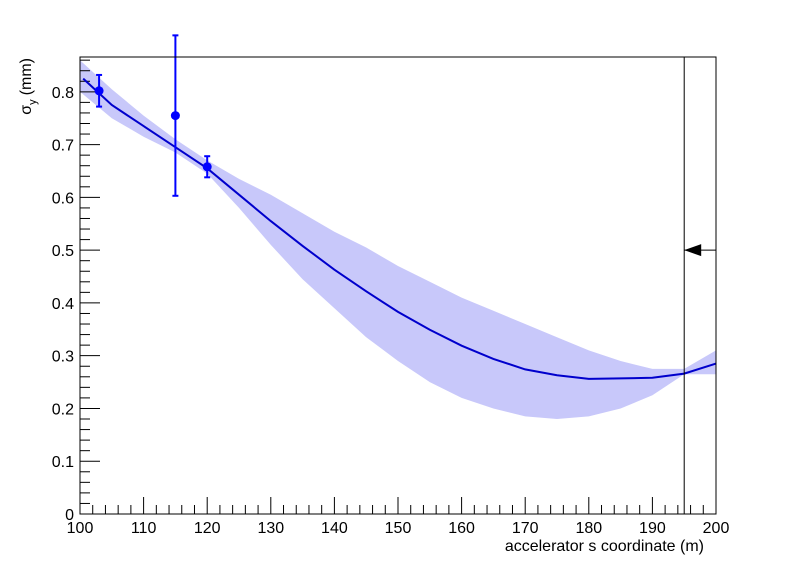 The width and height of the screenshot is (796, 572). What do you see at coordinates (716, 528) in the screenshot?
I see `x-tick-label: 200` at bounding box center [716, 528].